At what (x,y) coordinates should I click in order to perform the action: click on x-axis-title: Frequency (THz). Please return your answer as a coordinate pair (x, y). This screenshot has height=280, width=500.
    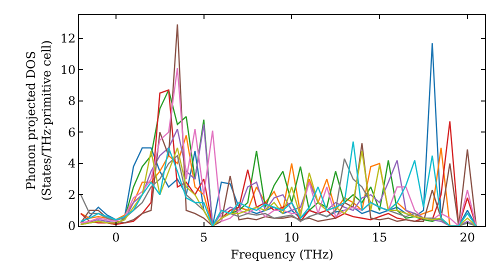
    Looking at the image, I should click on (282, 254).